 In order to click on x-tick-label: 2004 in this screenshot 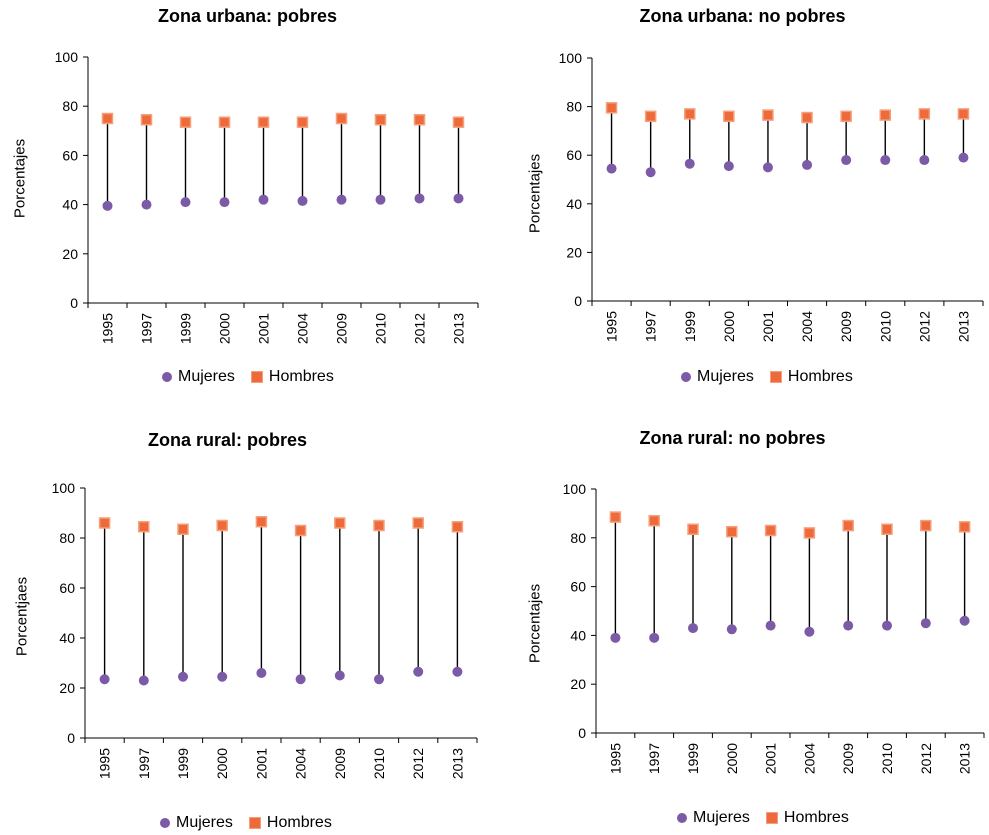, I will do `click(303, 328)`.